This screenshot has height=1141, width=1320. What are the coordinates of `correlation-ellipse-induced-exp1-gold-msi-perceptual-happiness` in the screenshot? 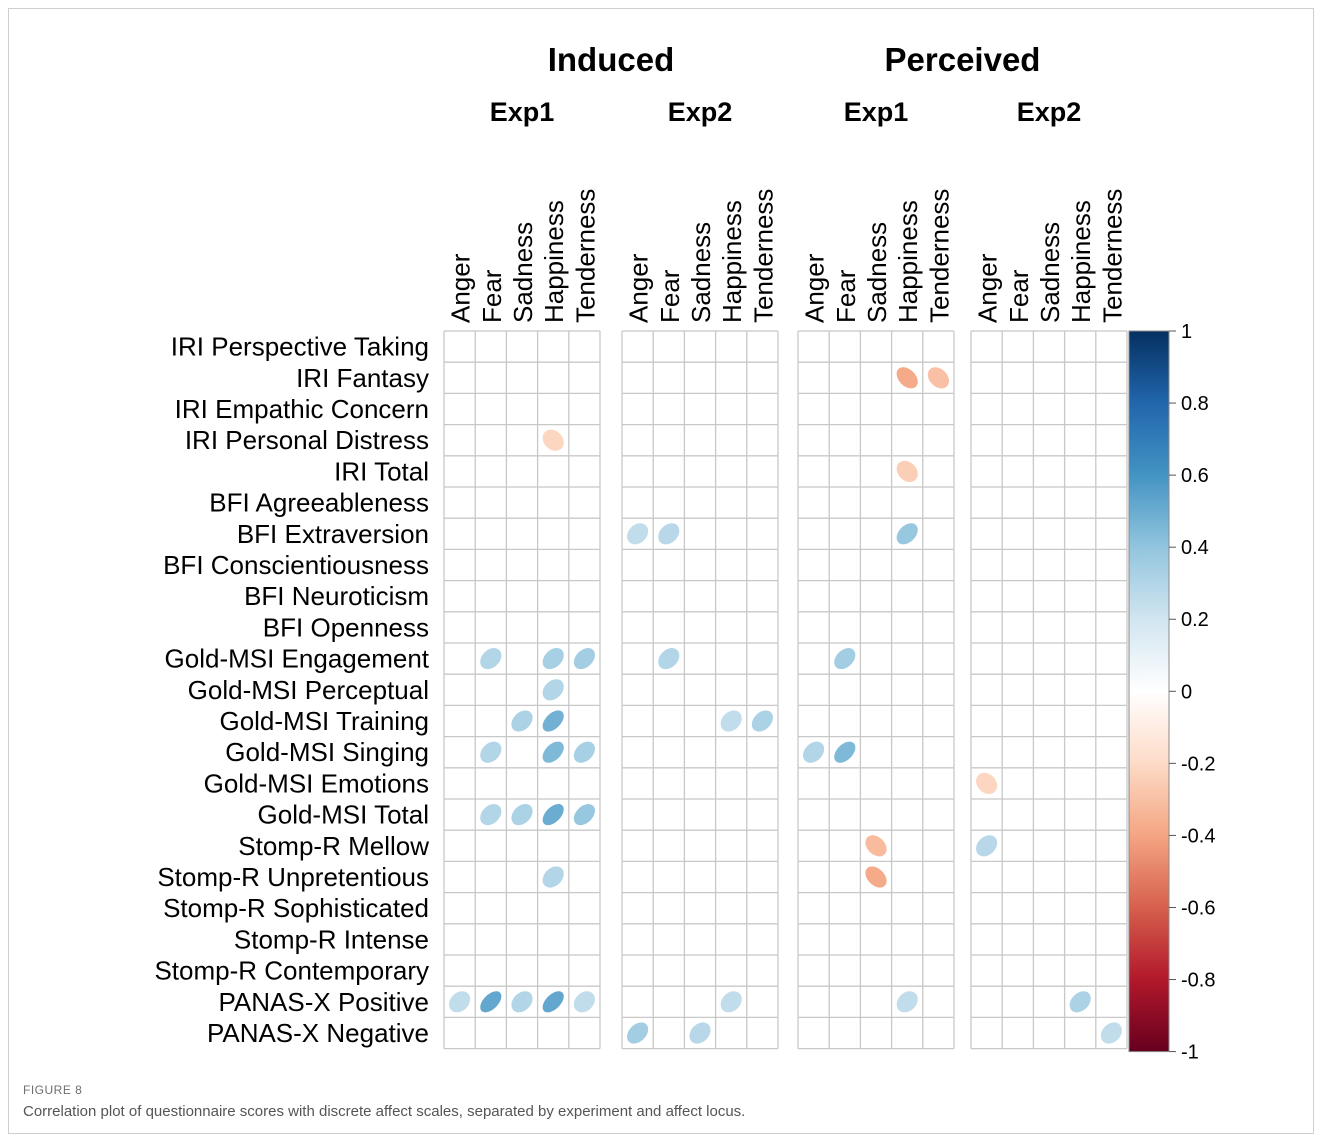 It's located at (553, 690).